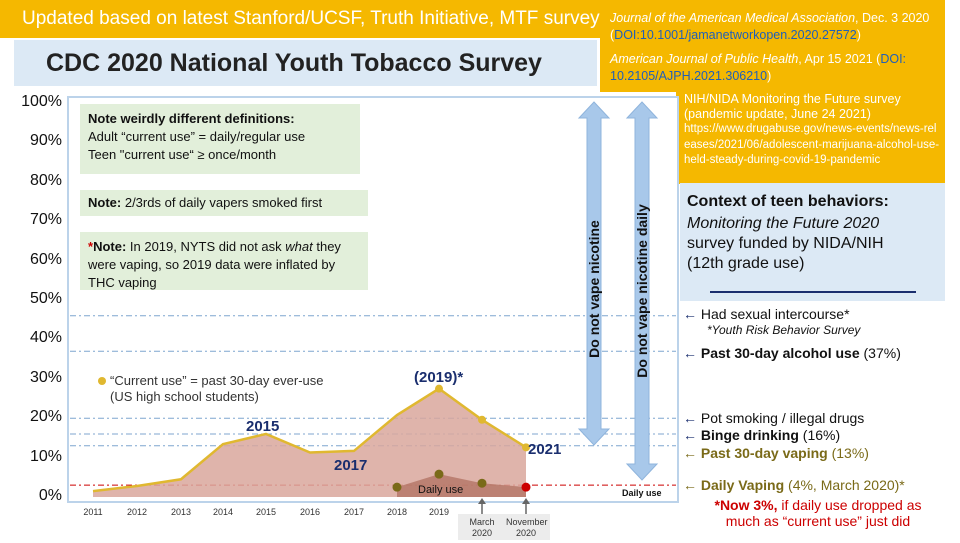 The height and width of the screenshot is (543, 960). What do you see at coordinates (45, 298) in the screenshot?
I see `y-tick-label: 50%` at bounding box center [45, 298].